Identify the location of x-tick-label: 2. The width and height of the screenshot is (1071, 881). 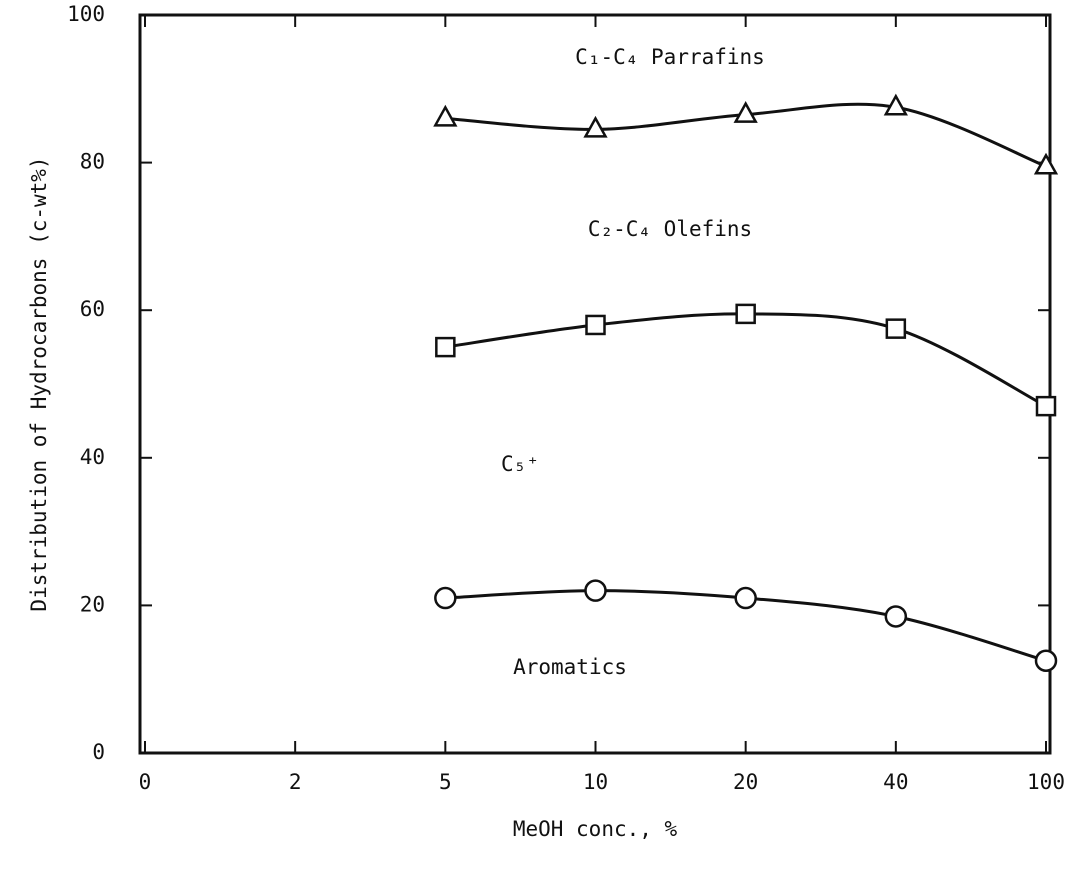
(295, 782).